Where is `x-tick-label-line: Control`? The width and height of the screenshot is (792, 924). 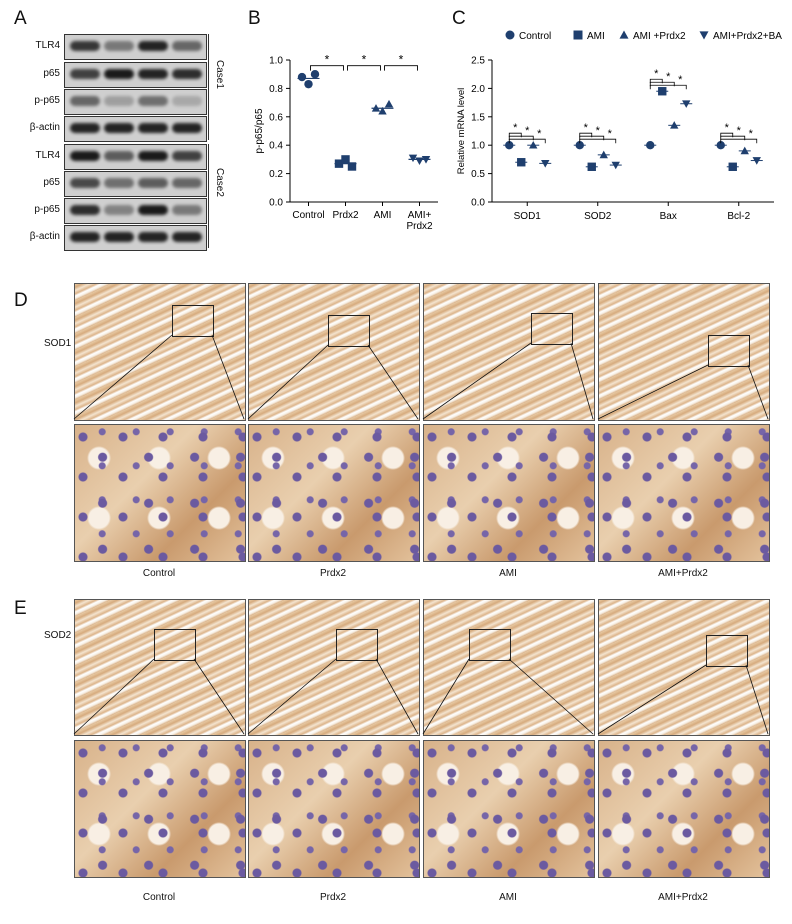
x-tick-label-line: Control is located at coordinates (308, 215).